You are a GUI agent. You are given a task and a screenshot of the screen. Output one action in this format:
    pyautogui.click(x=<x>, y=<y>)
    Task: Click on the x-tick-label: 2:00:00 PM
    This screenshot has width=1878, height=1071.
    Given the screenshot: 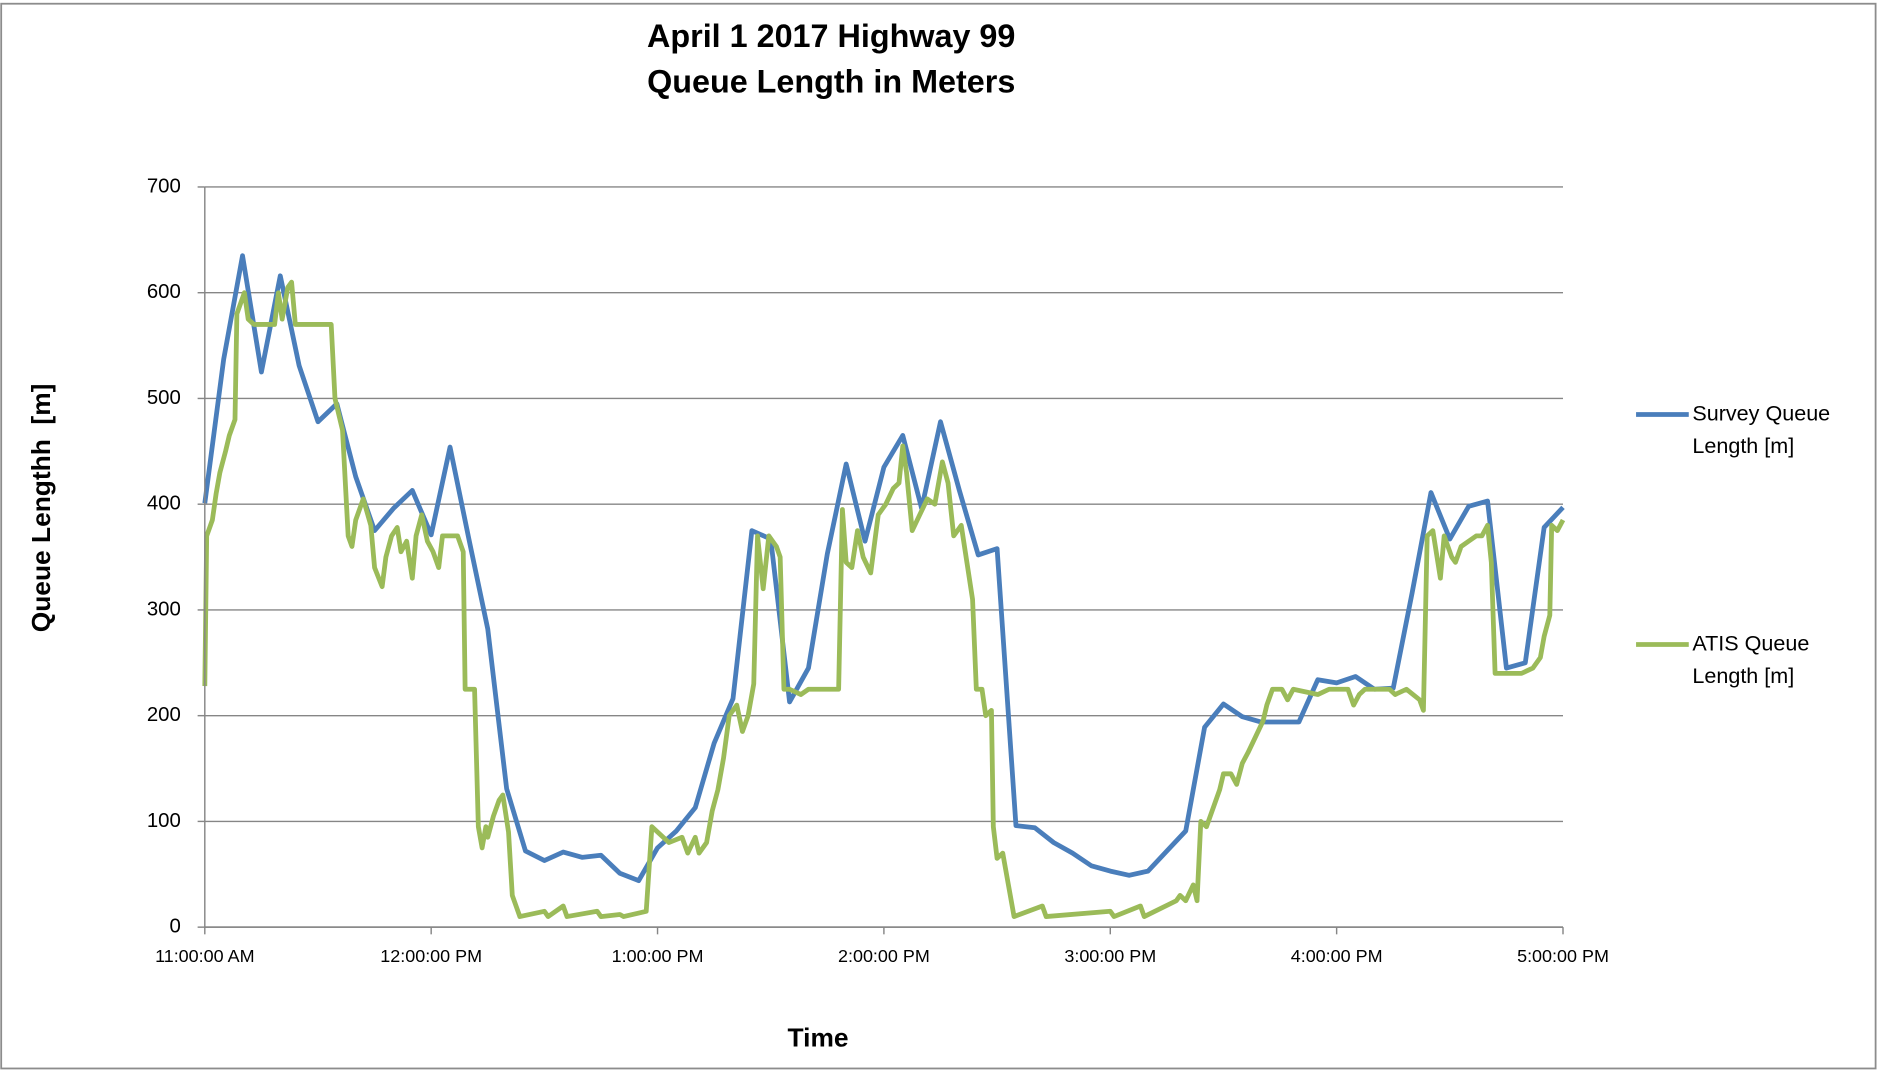 What is the action you would take?
    pyautogui.click(x=884, y=956)
    